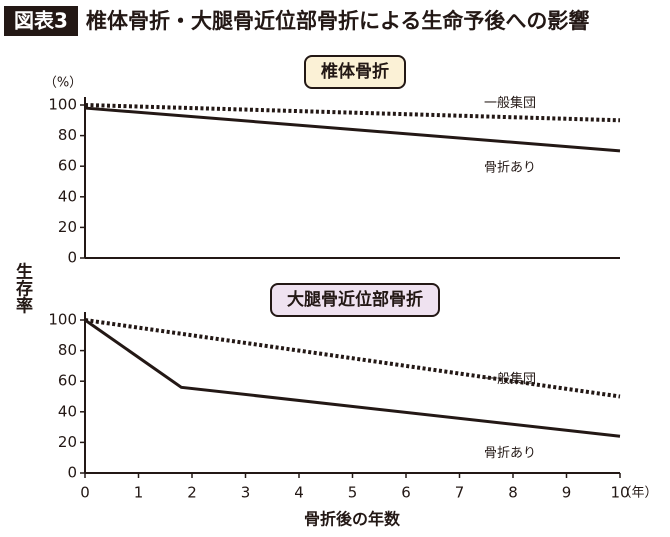 This screenshot has width=670, height=537. Describe the element at coordinates (637, 493) in the screenshot. I see `x-unit: （年）` at that location.